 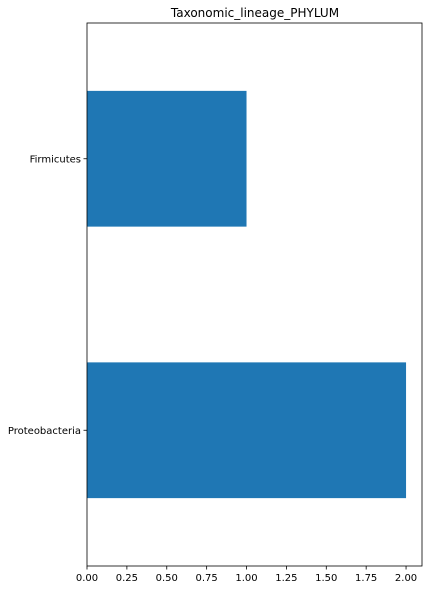 What do you see at coordinates (406, 578) in the screenshot?
I see `x-tick-label: 2.00` at bounding box center [406, 578].